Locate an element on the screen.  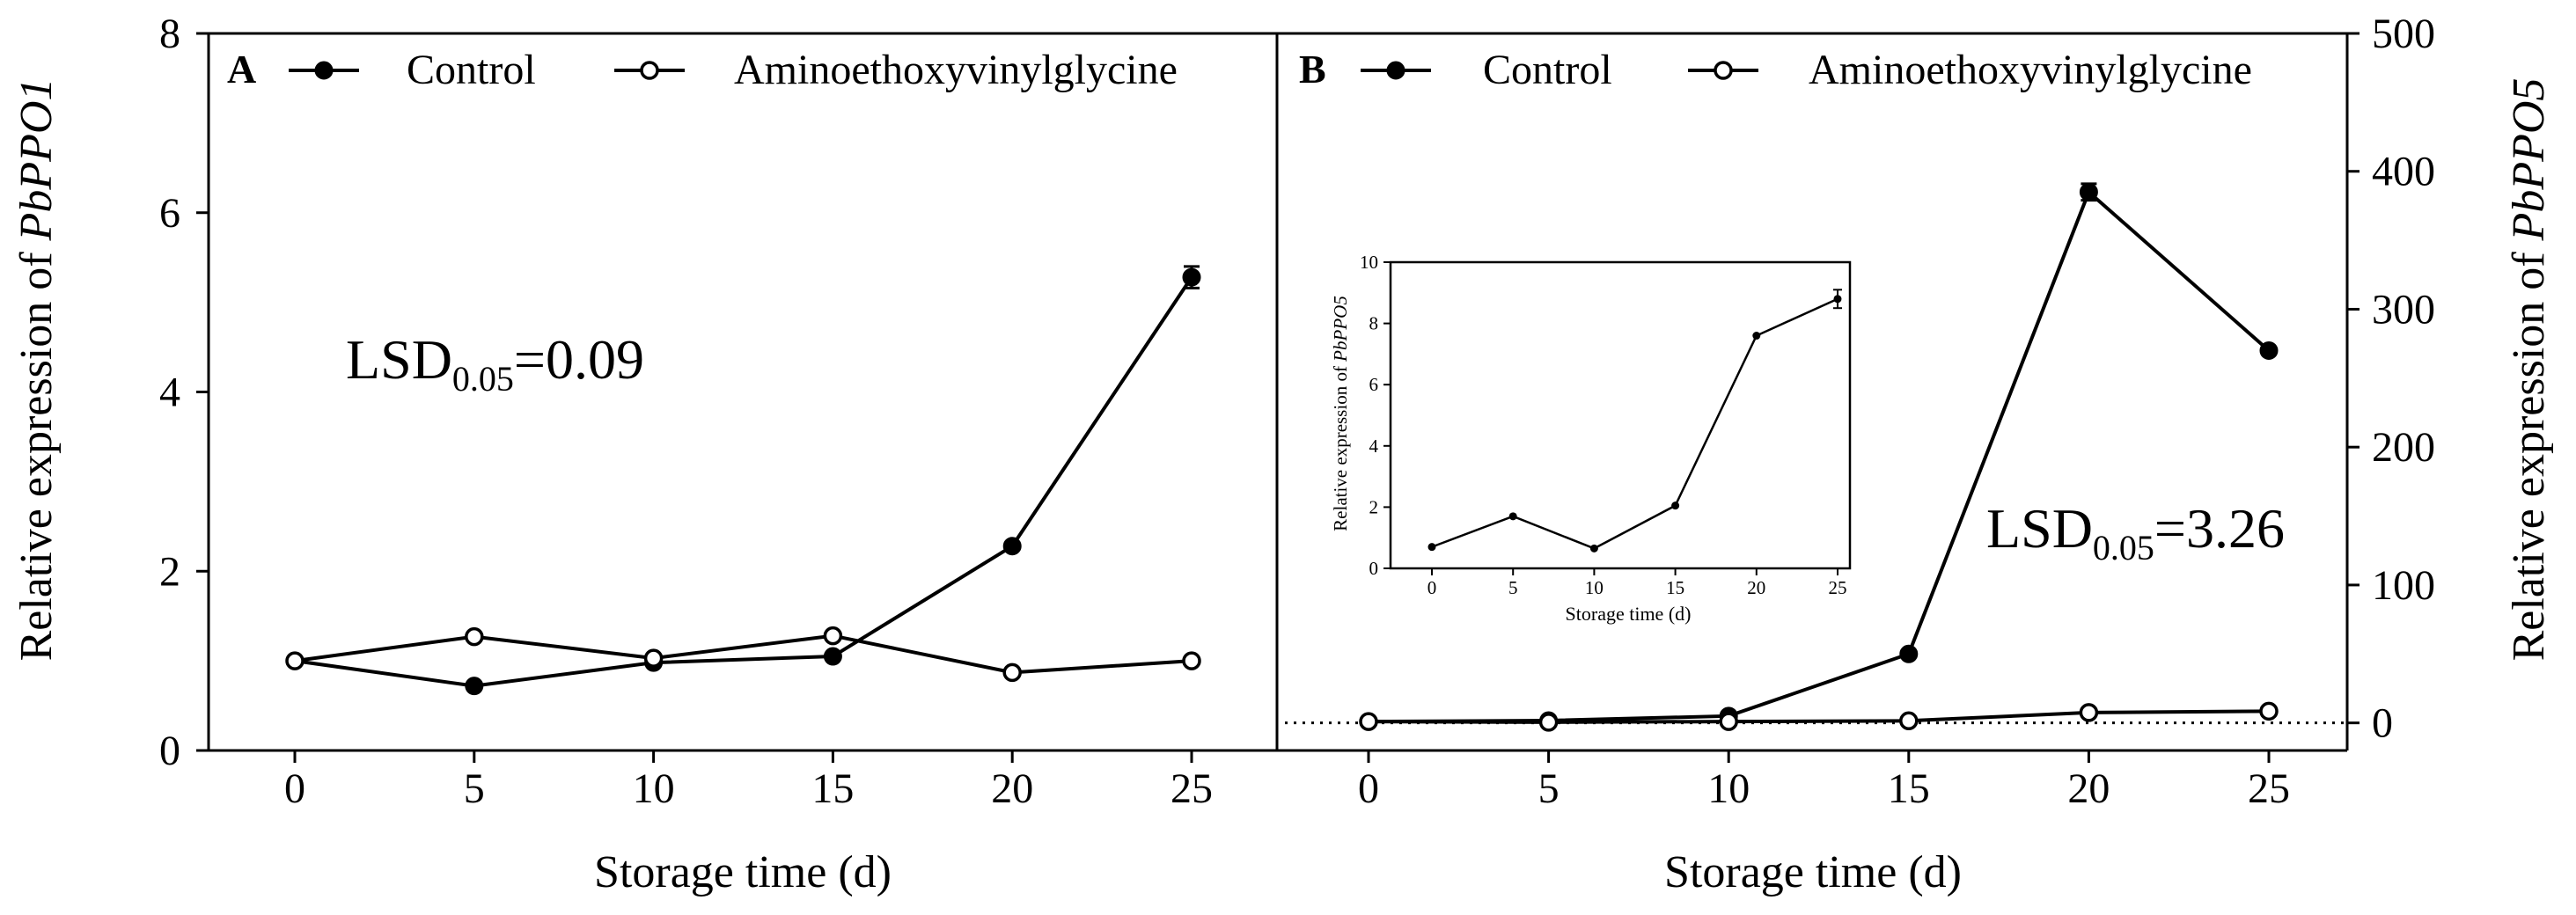
panel-a-y-ticks: 0 2 4 6 8 is located at coordinates (184, 392).